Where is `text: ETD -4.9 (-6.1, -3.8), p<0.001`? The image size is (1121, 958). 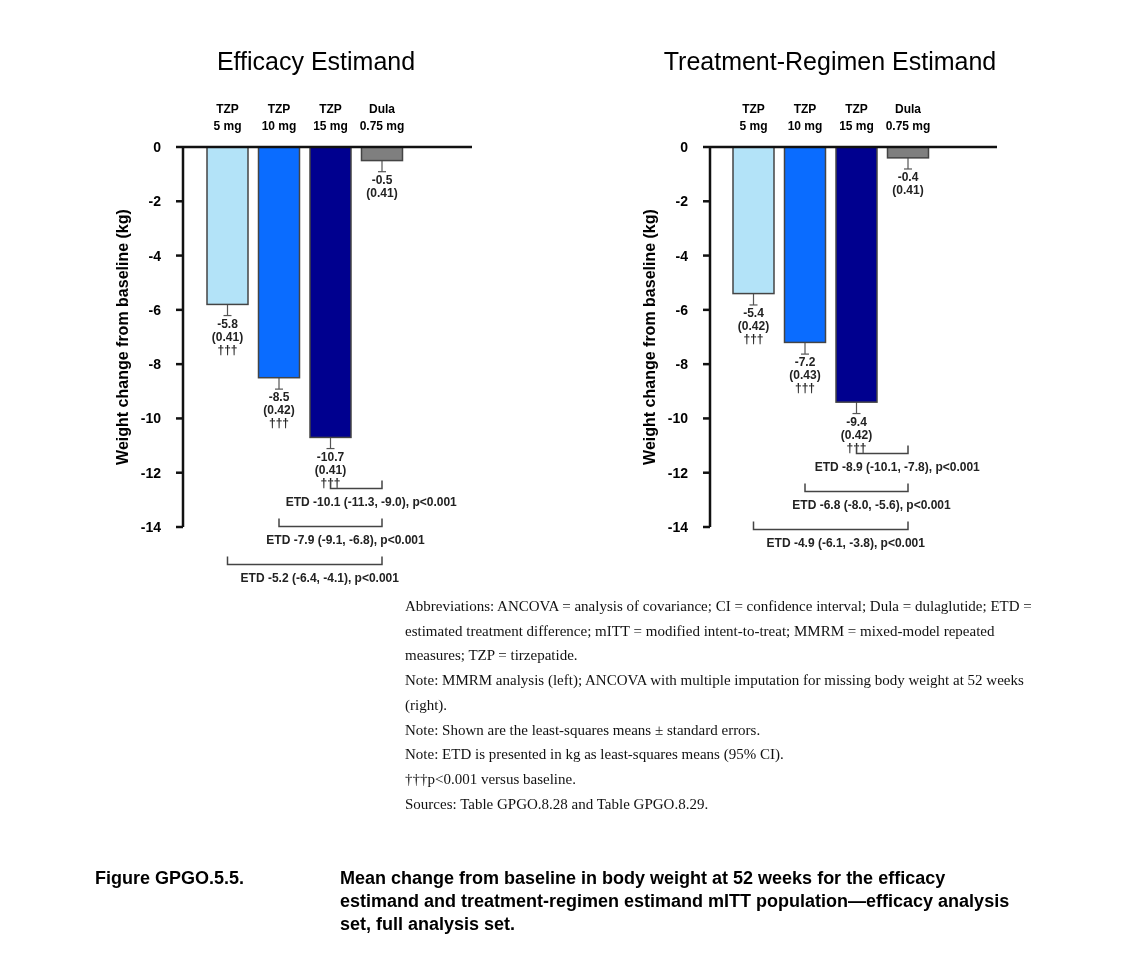 text: ETD -4.9 (-6.1, -3.8), p<0.001 is located at coordinates (846, 542).